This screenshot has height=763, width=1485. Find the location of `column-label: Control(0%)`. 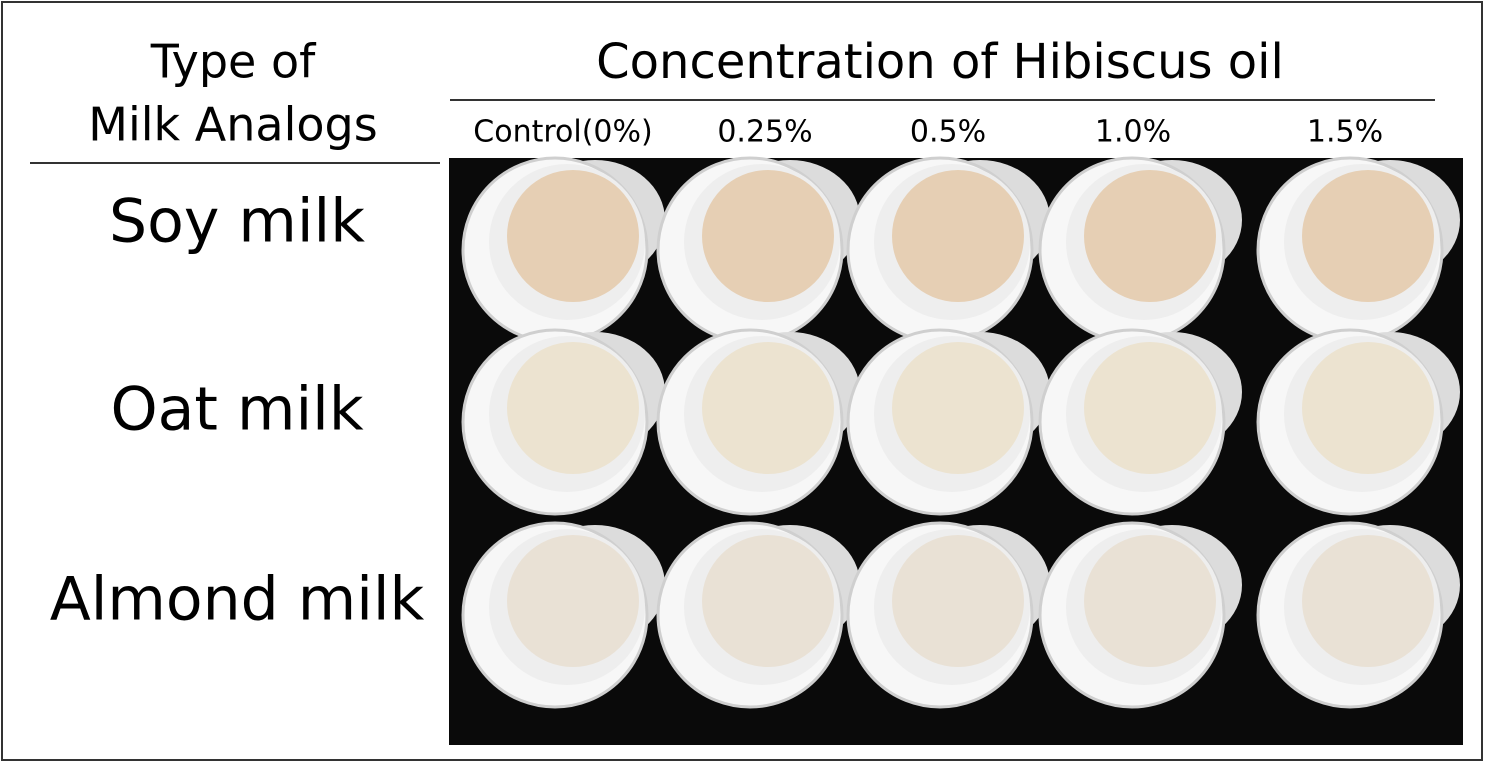

column-label: Control(0%) is located at coordinates (562, 132).